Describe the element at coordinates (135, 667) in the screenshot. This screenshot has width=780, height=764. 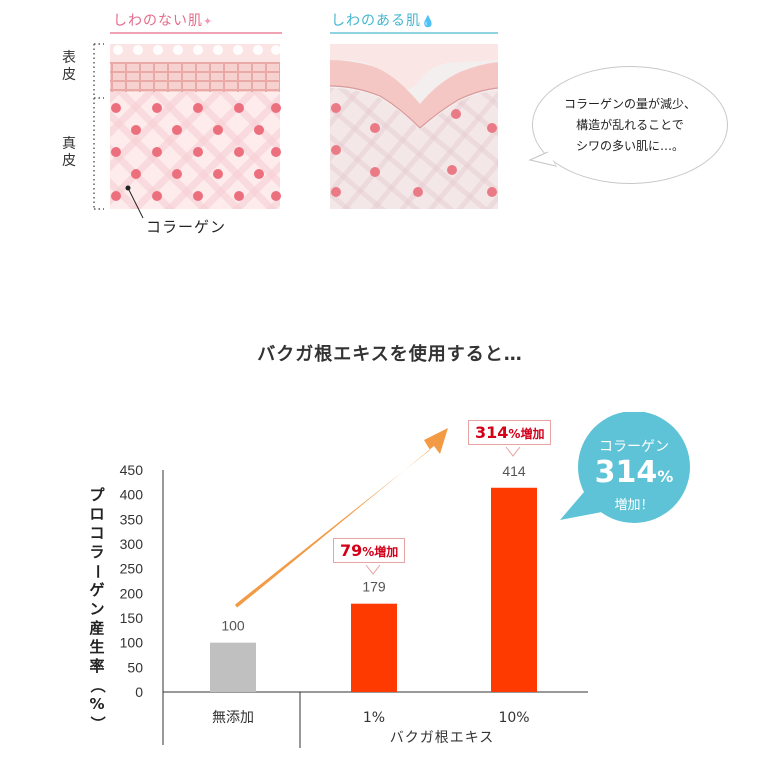
I see `y-tick-label: 50` at that location.